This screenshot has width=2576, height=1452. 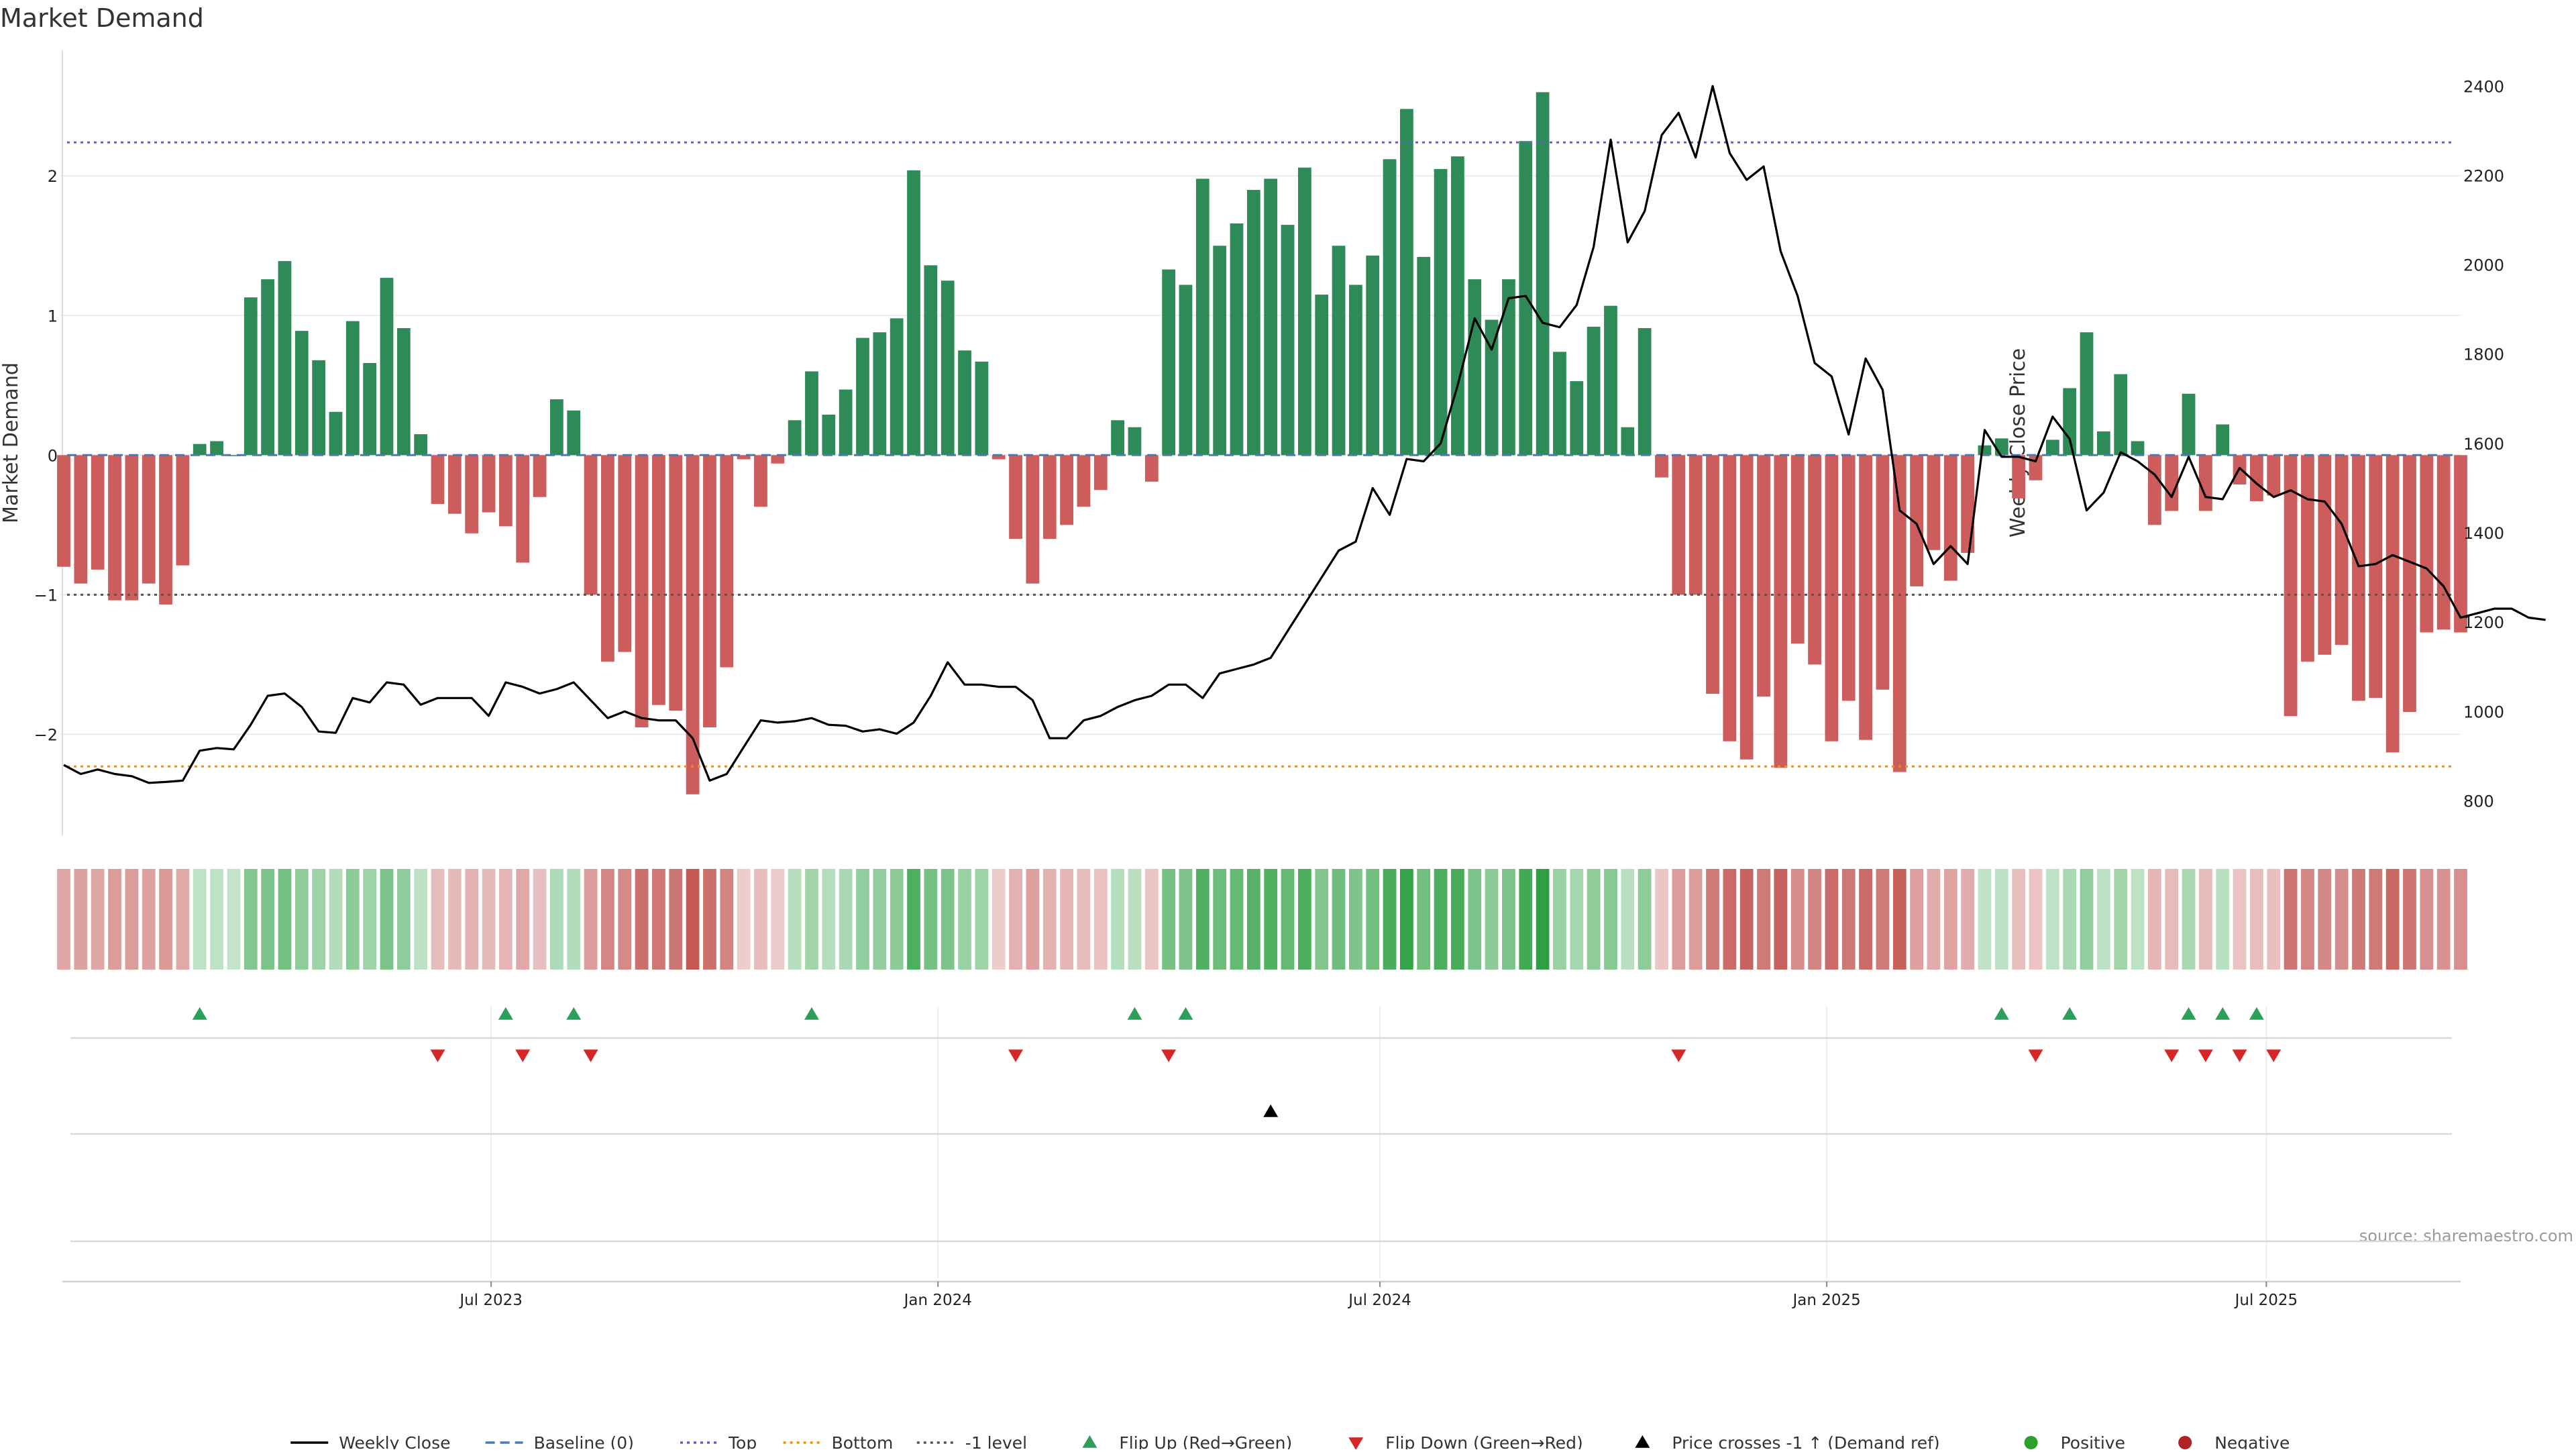 I want to click on legend-item: Price crosses -1 ↑ (Demand ref), so click(x=1787, y=1443).